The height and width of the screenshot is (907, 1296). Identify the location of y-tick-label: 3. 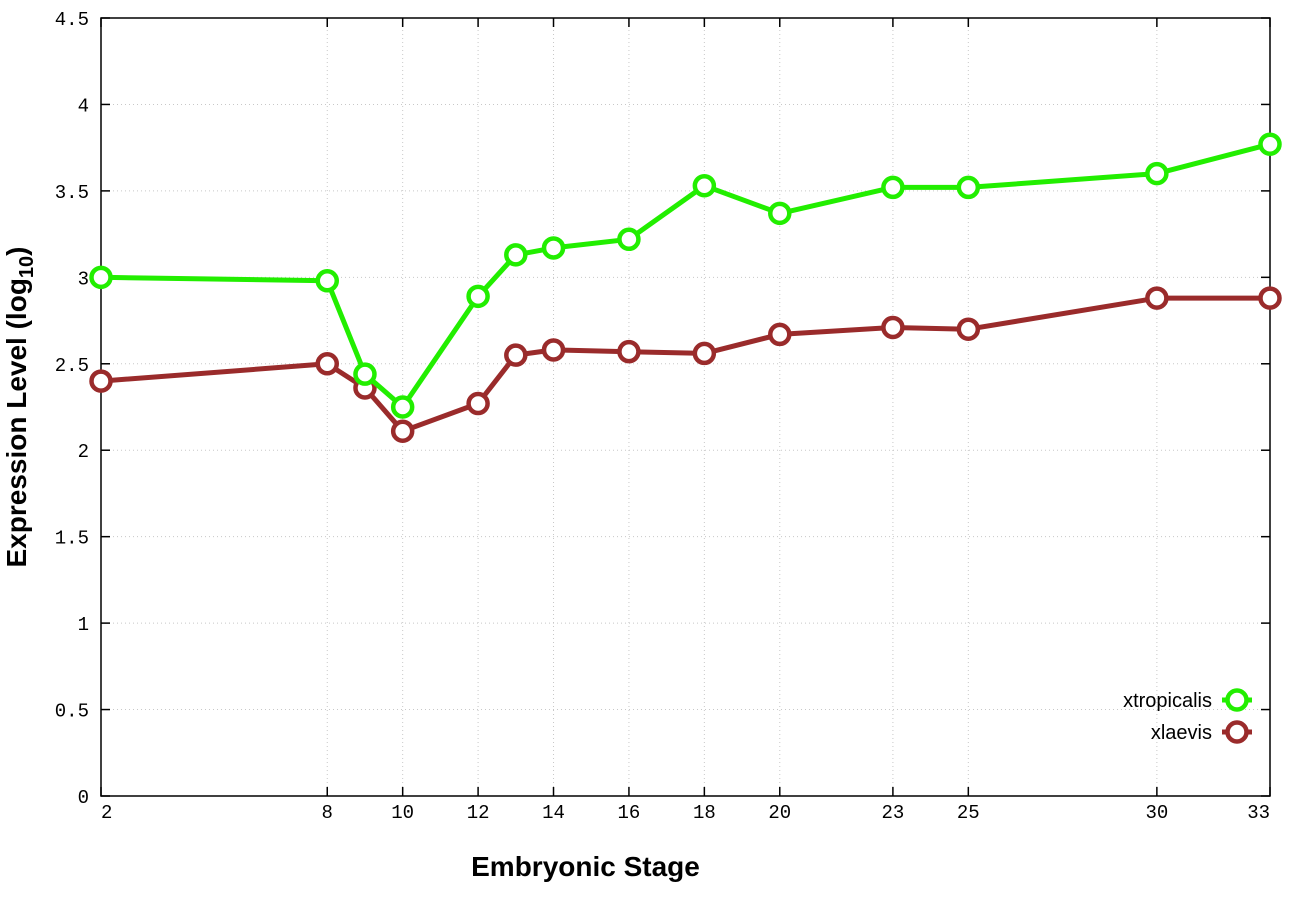
(83, 279).